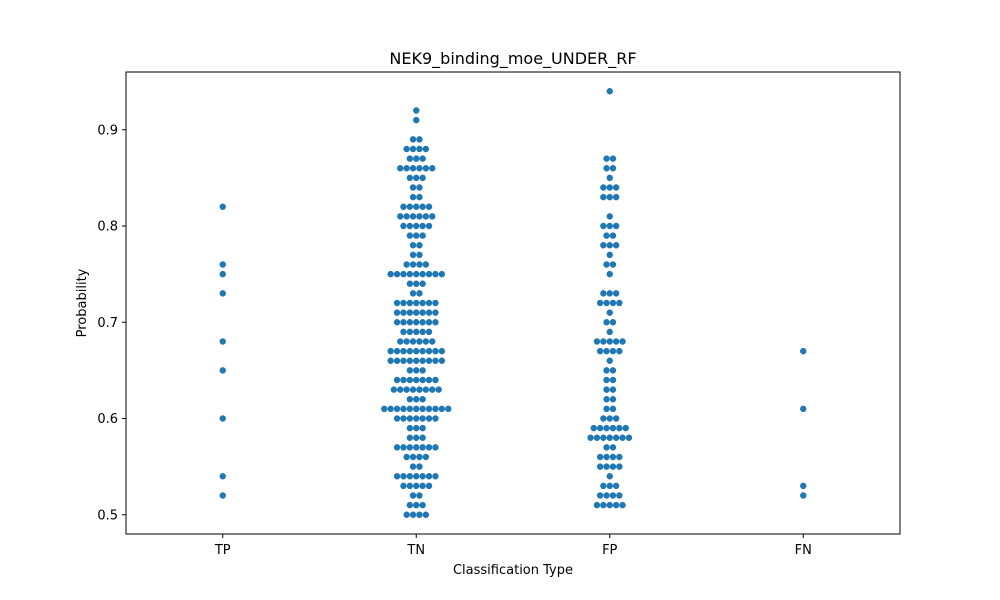  Describe the element at coordinates (803, 550) in the screenshot. I see `x-tick-label: FN` at that location.